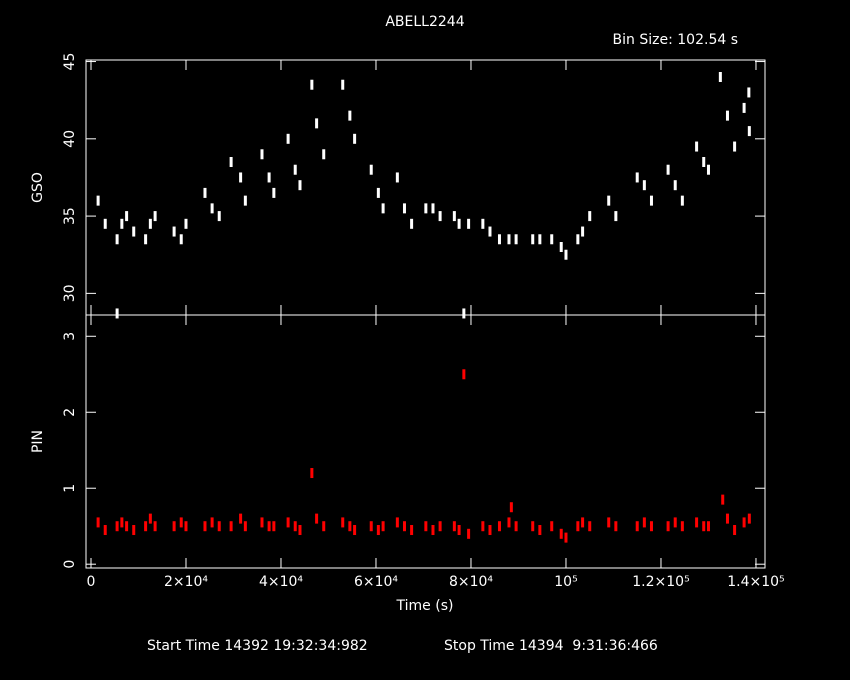  What do you see at coordinates (675, 40) in the screenshot?
I see `bin-size: Bin Size: 102.54 s` at bounding box center [675, 40].